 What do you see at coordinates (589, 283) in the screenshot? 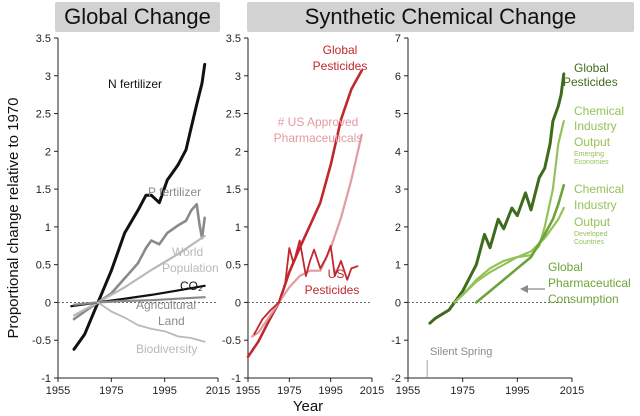
I see `series-annotation-label: Pharmaceutical` at bounding box center [589, 283].